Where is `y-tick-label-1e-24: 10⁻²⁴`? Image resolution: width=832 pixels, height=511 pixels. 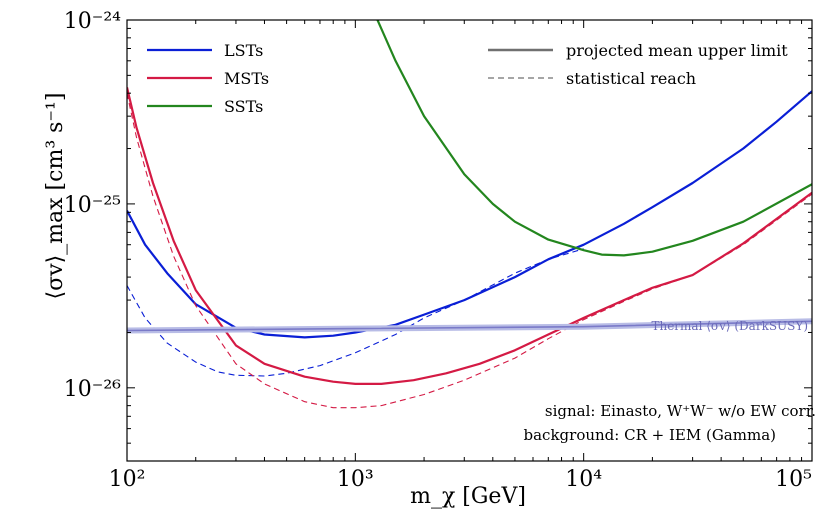
y-tick-label-1e-24: 10⁻²⁴ is located at coordinates (92, 21).